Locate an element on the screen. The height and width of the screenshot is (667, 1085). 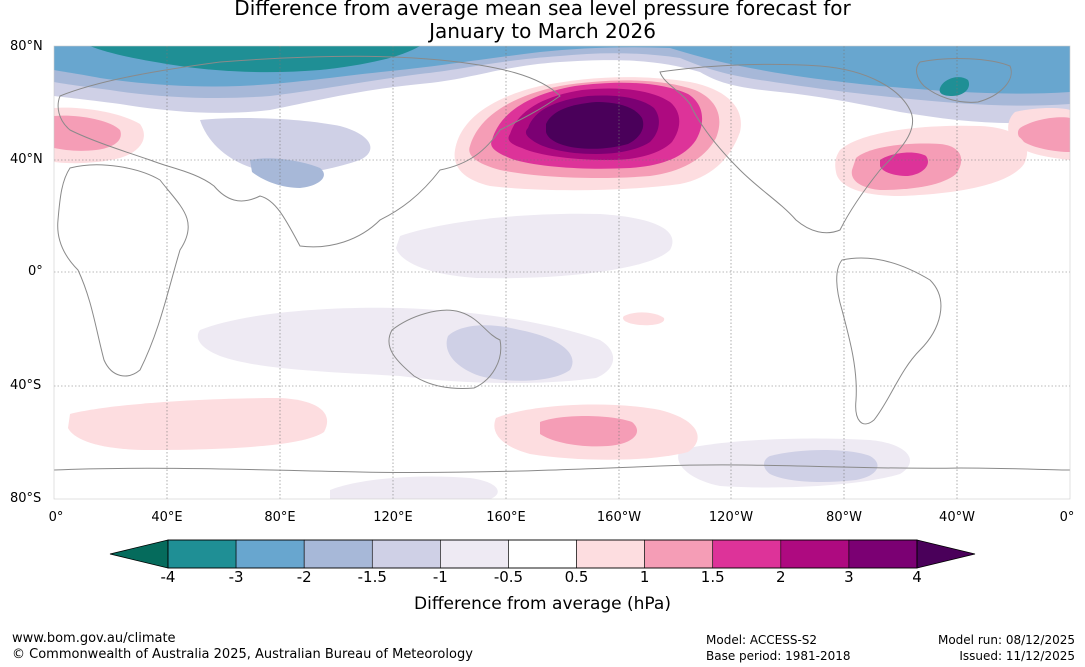
anomaly-southern-pac-neg is located at coordinates (821, 466).